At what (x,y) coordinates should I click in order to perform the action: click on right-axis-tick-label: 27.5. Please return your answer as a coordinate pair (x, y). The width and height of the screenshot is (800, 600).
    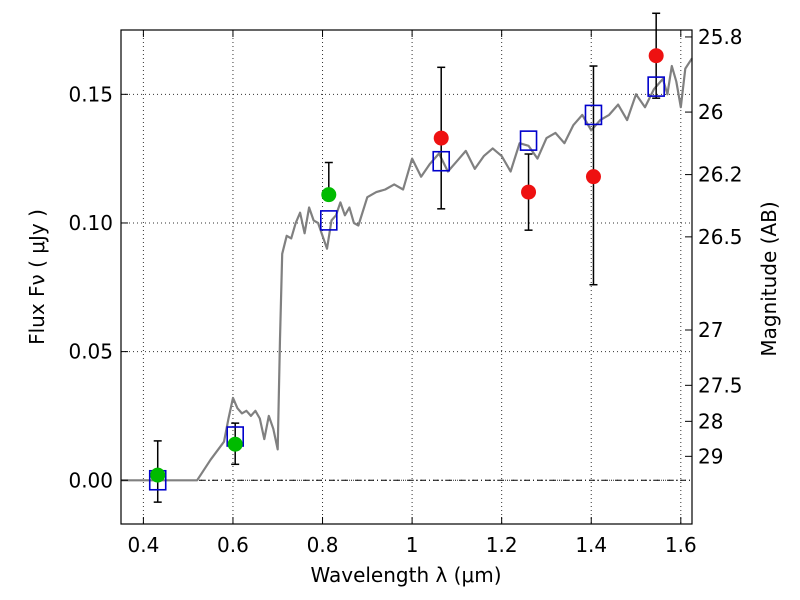
    Looking at the image, I should click on (720, 385).